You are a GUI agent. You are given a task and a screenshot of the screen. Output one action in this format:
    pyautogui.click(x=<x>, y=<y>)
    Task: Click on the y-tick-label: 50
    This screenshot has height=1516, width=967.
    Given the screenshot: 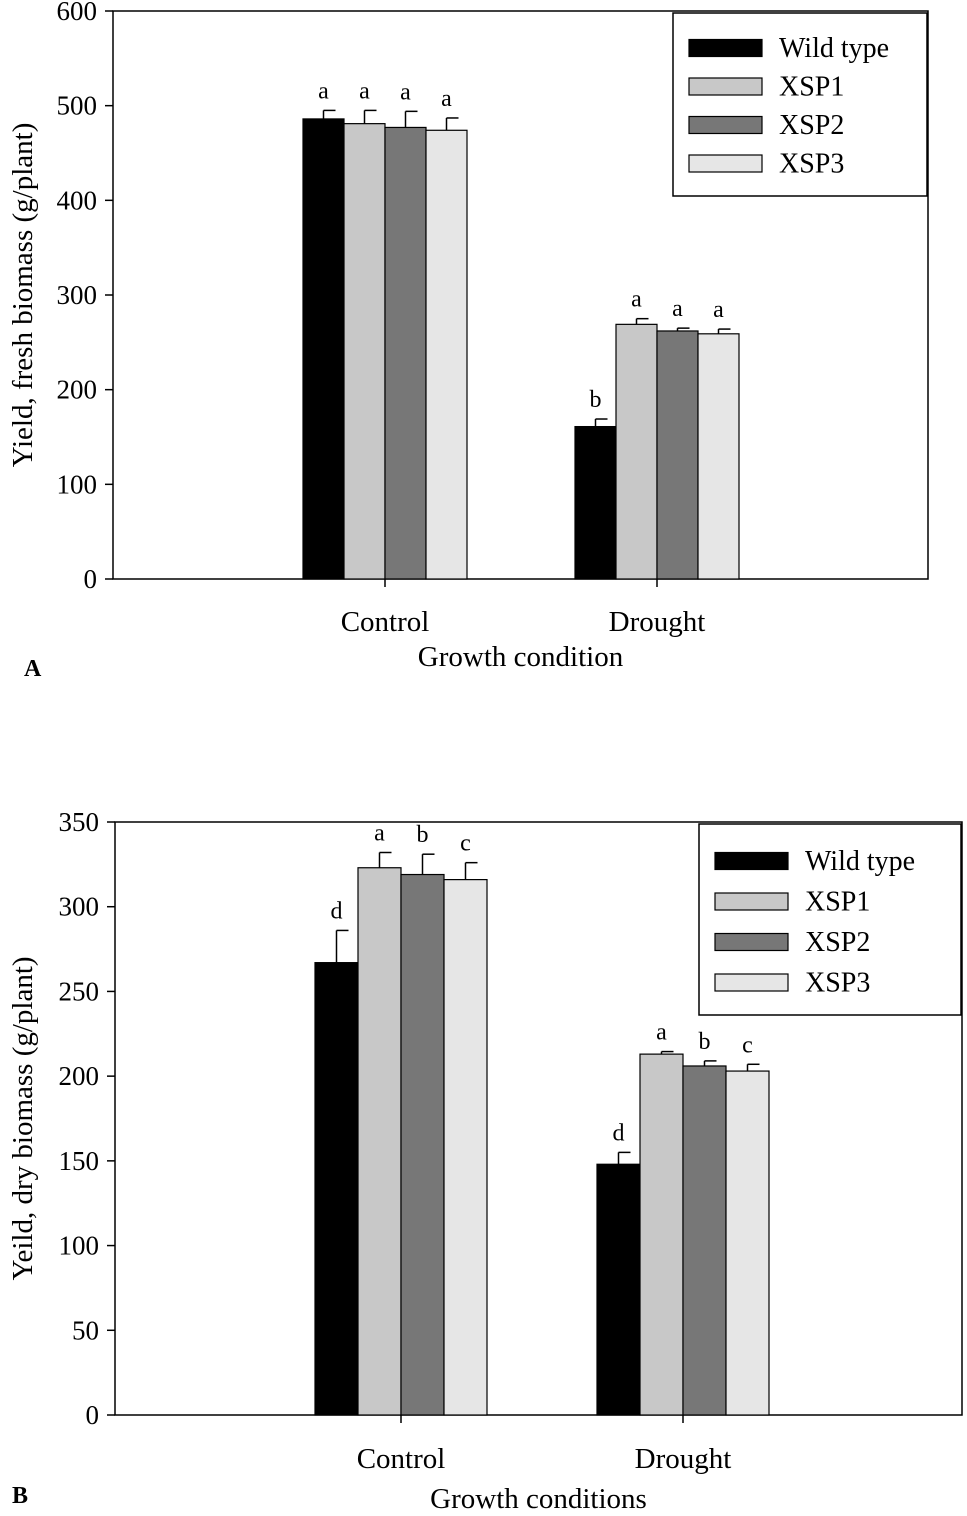 What is the action you would take?
    pyautogui.click(x=85, y=1330)
    